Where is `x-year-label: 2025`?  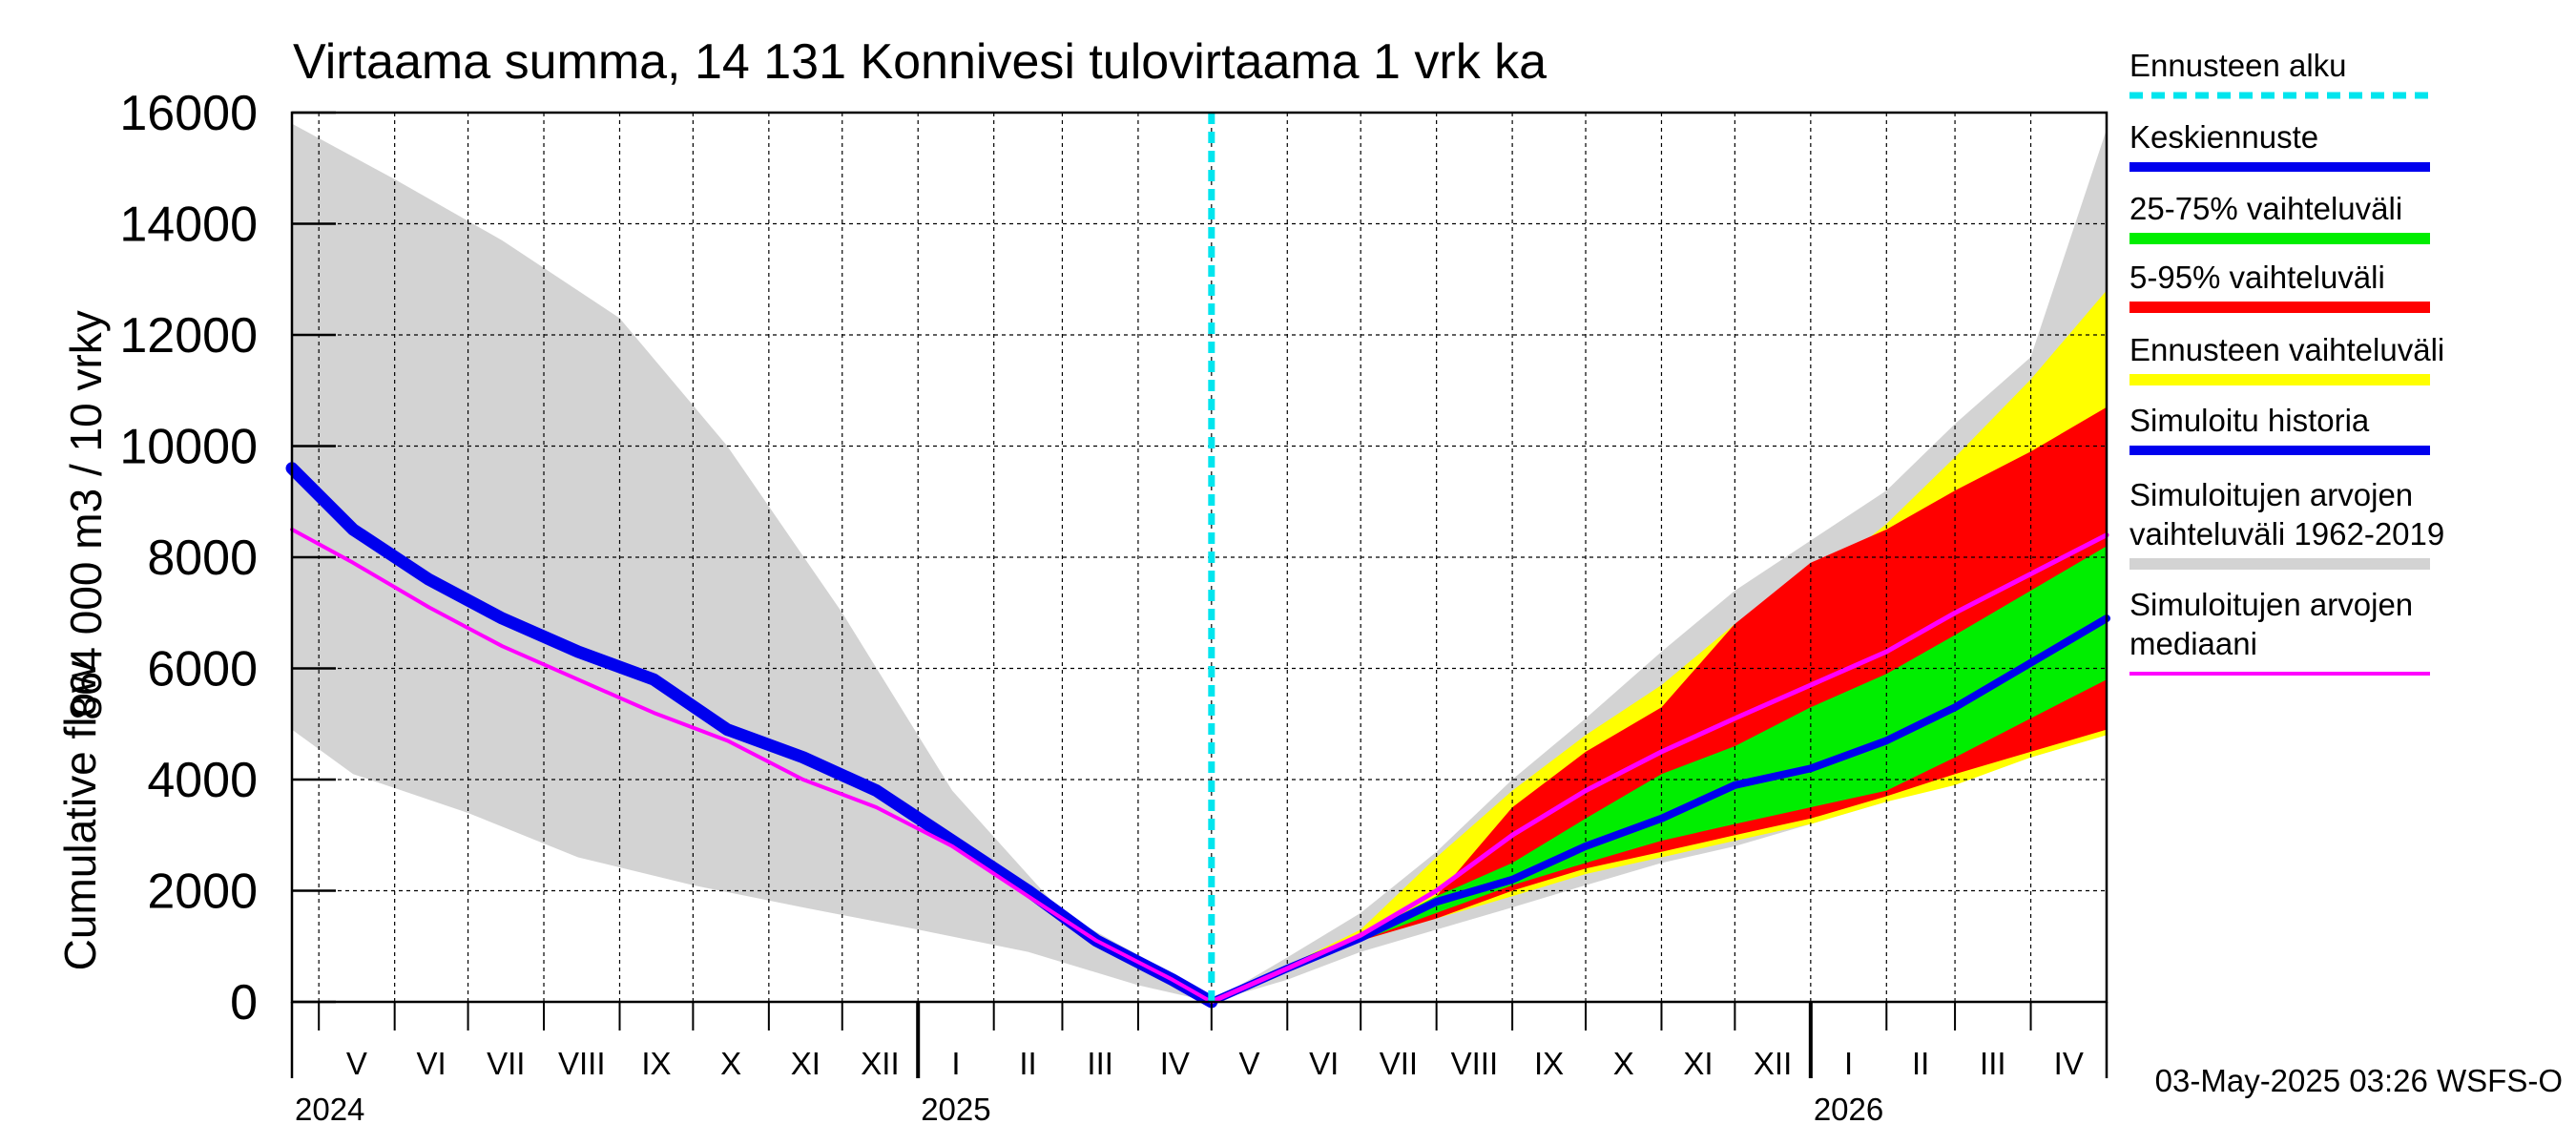
x-year-label: 2025 is located at coordinates (955, 1109).